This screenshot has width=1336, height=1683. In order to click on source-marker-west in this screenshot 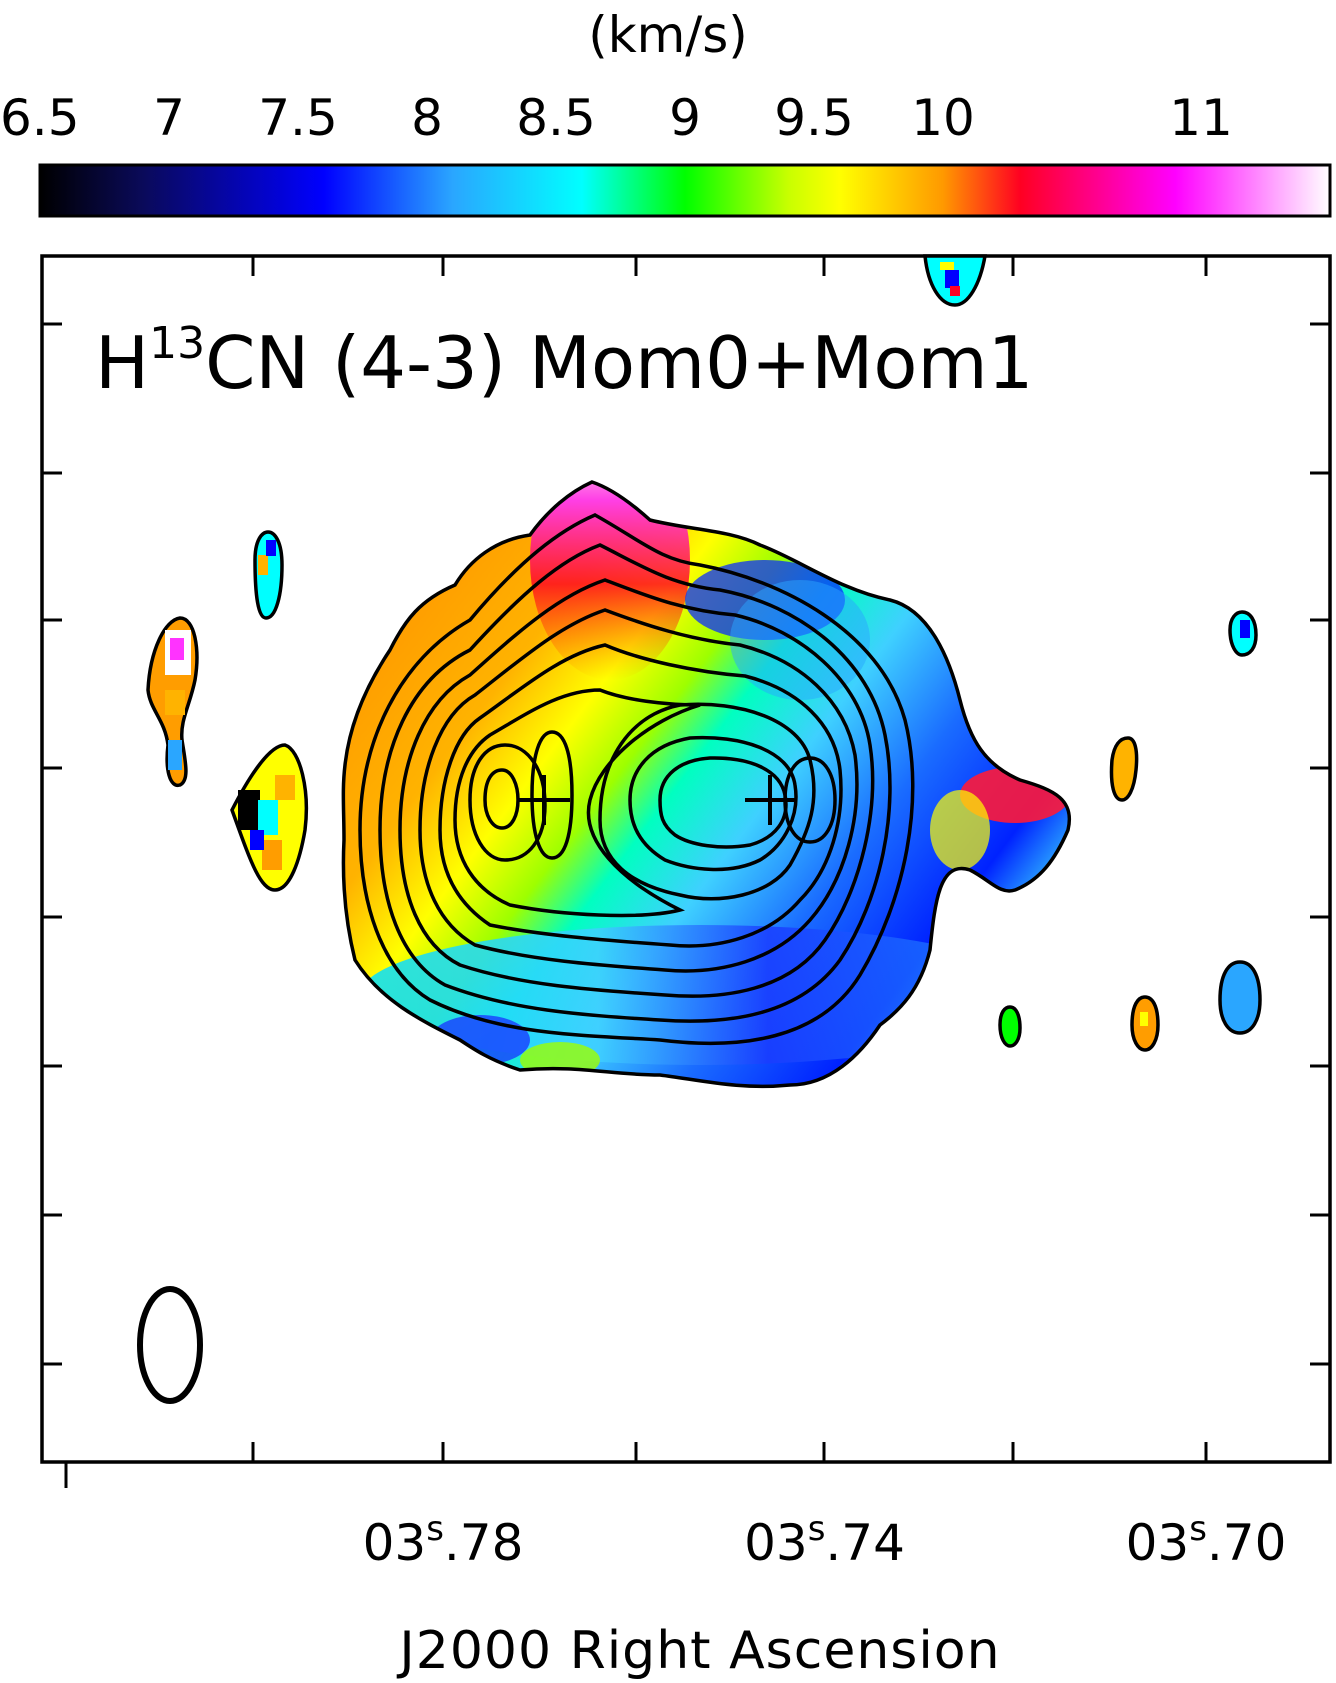, I will do `click(544, 800)`.